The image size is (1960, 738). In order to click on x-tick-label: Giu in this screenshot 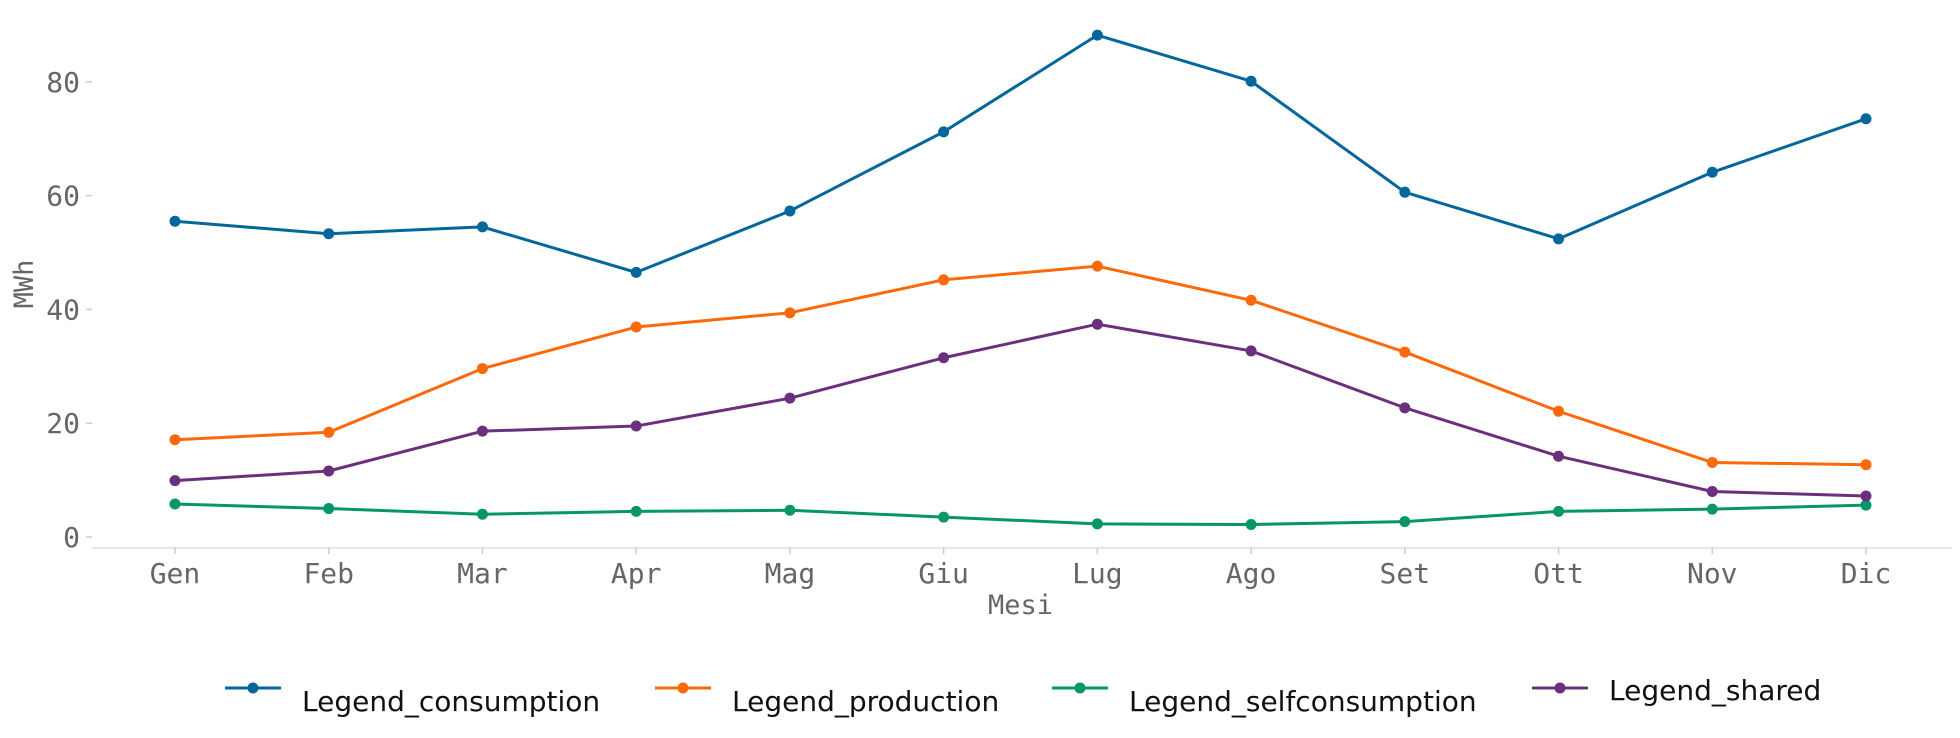, I will do `click(943, 573)`.